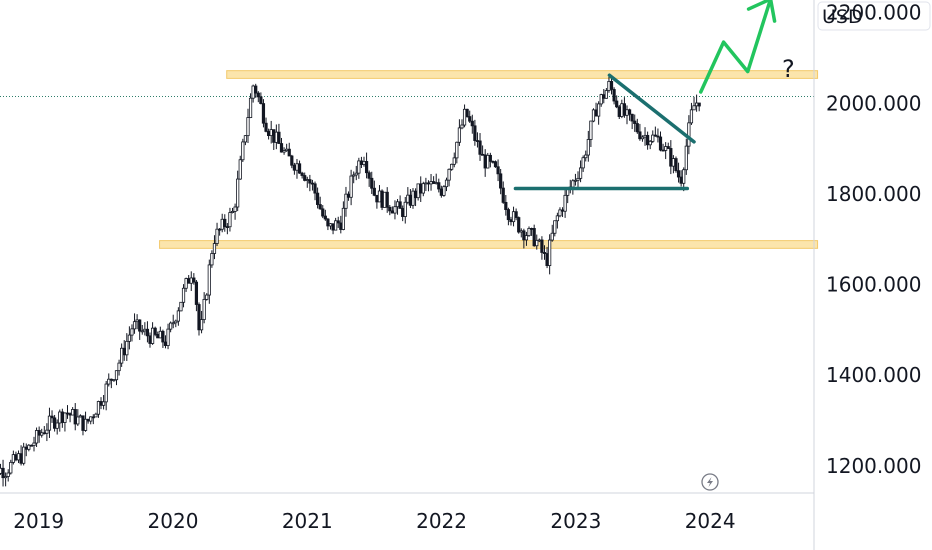 The width and height of the screenshot is (932, 550). What do you see at coordinates (38, 521) in the screenshot?
I see `time-axis-label: 2019` at bounding box center [38, 521].